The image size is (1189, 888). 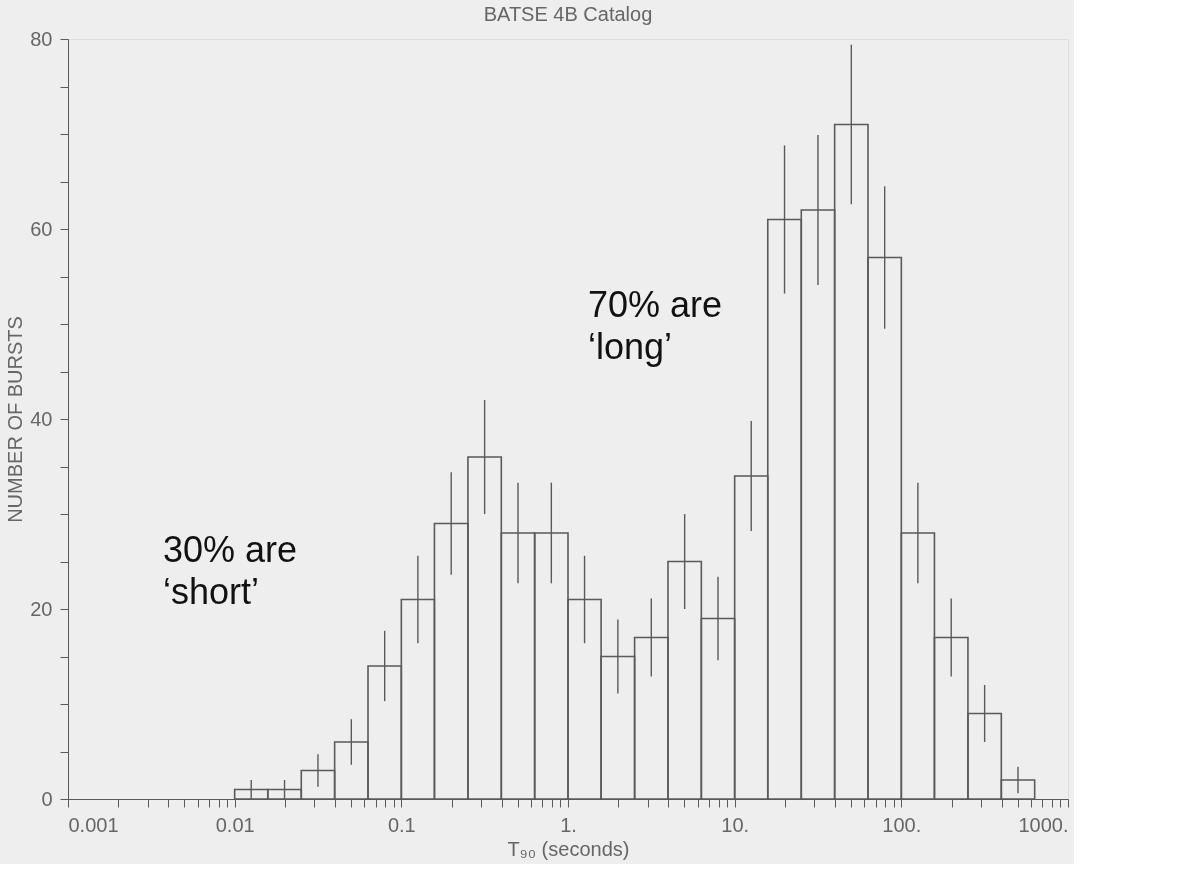 What do you see at coordinates (401, 824) in the screenshot?
I see `x-tick-label: 0.1` at bounding box center [401, 824].